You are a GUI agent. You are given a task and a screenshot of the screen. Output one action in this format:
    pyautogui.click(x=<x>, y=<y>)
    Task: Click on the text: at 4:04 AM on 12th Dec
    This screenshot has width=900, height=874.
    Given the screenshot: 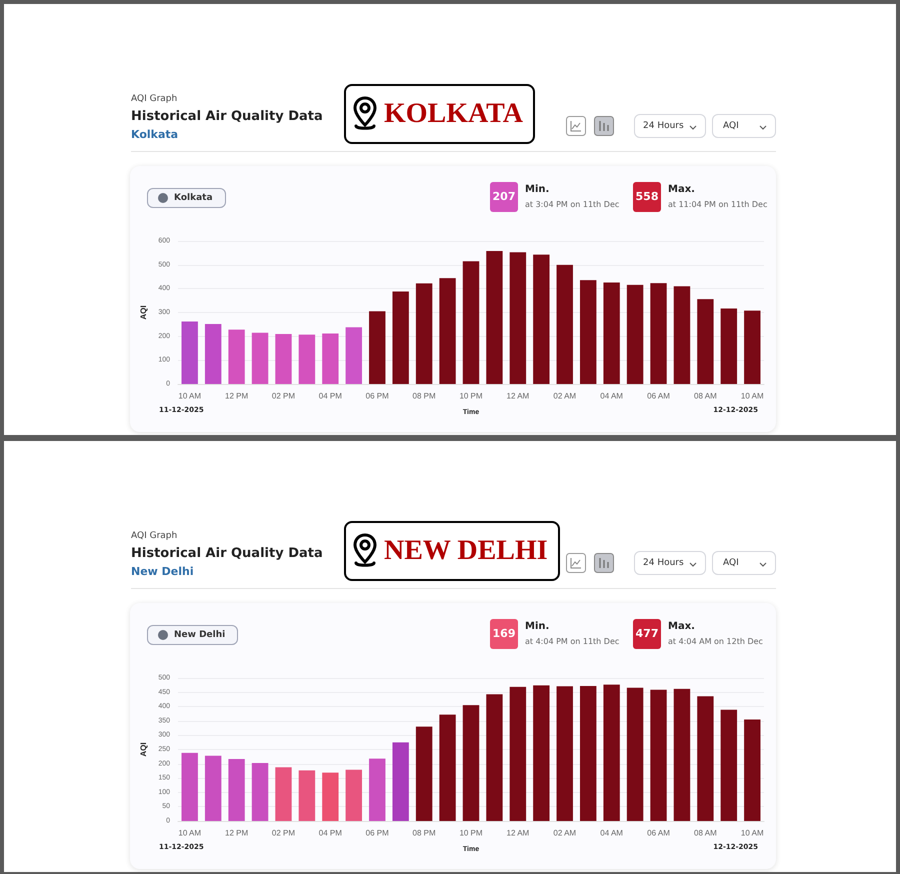 What is the action you would take?
    pyautogui.click(x=715, y=641)
    